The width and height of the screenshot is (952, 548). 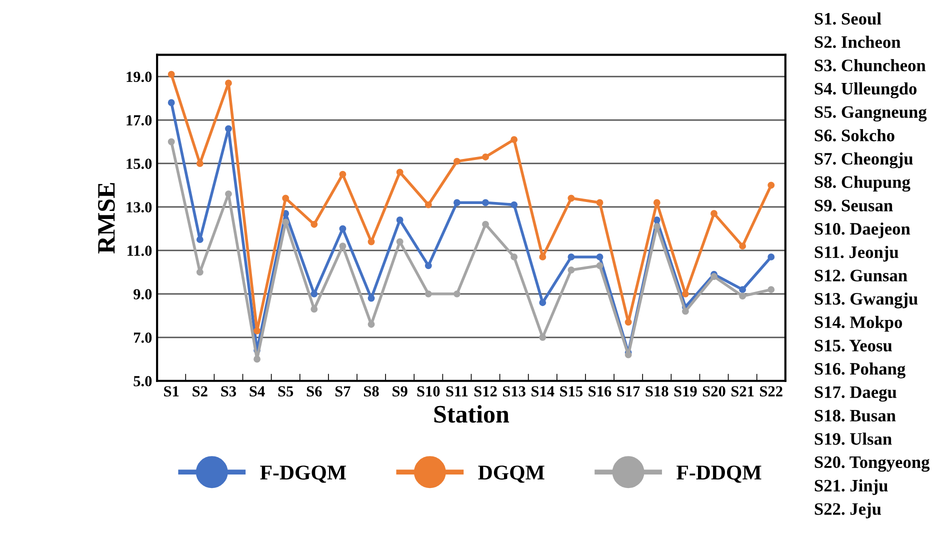 What do you see at coordinates (771, 391) in the screenshot?
I see `x-tick-label: S22` at bounding box center [771, 391].